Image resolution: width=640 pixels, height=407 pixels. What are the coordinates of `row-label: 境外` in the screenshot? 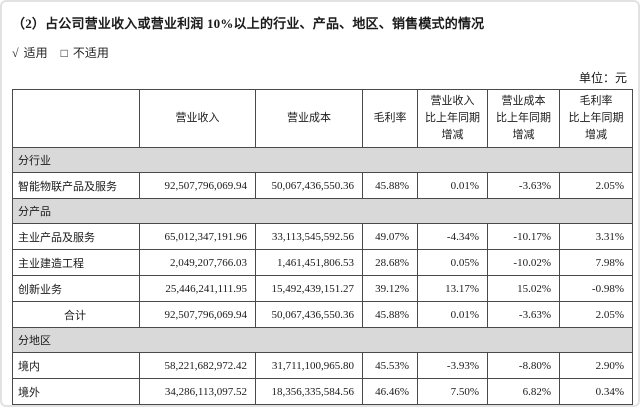 It's located at (76, 391).